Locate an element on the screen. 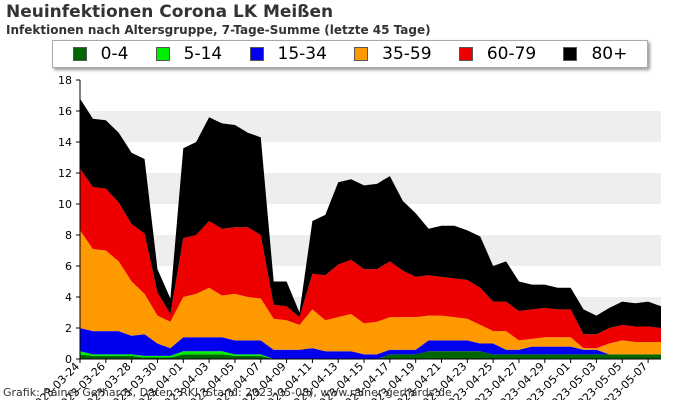 This screenshot has width=700, height=400. legend-label-80-plus: 80+ is located at coordinates (609, 54).